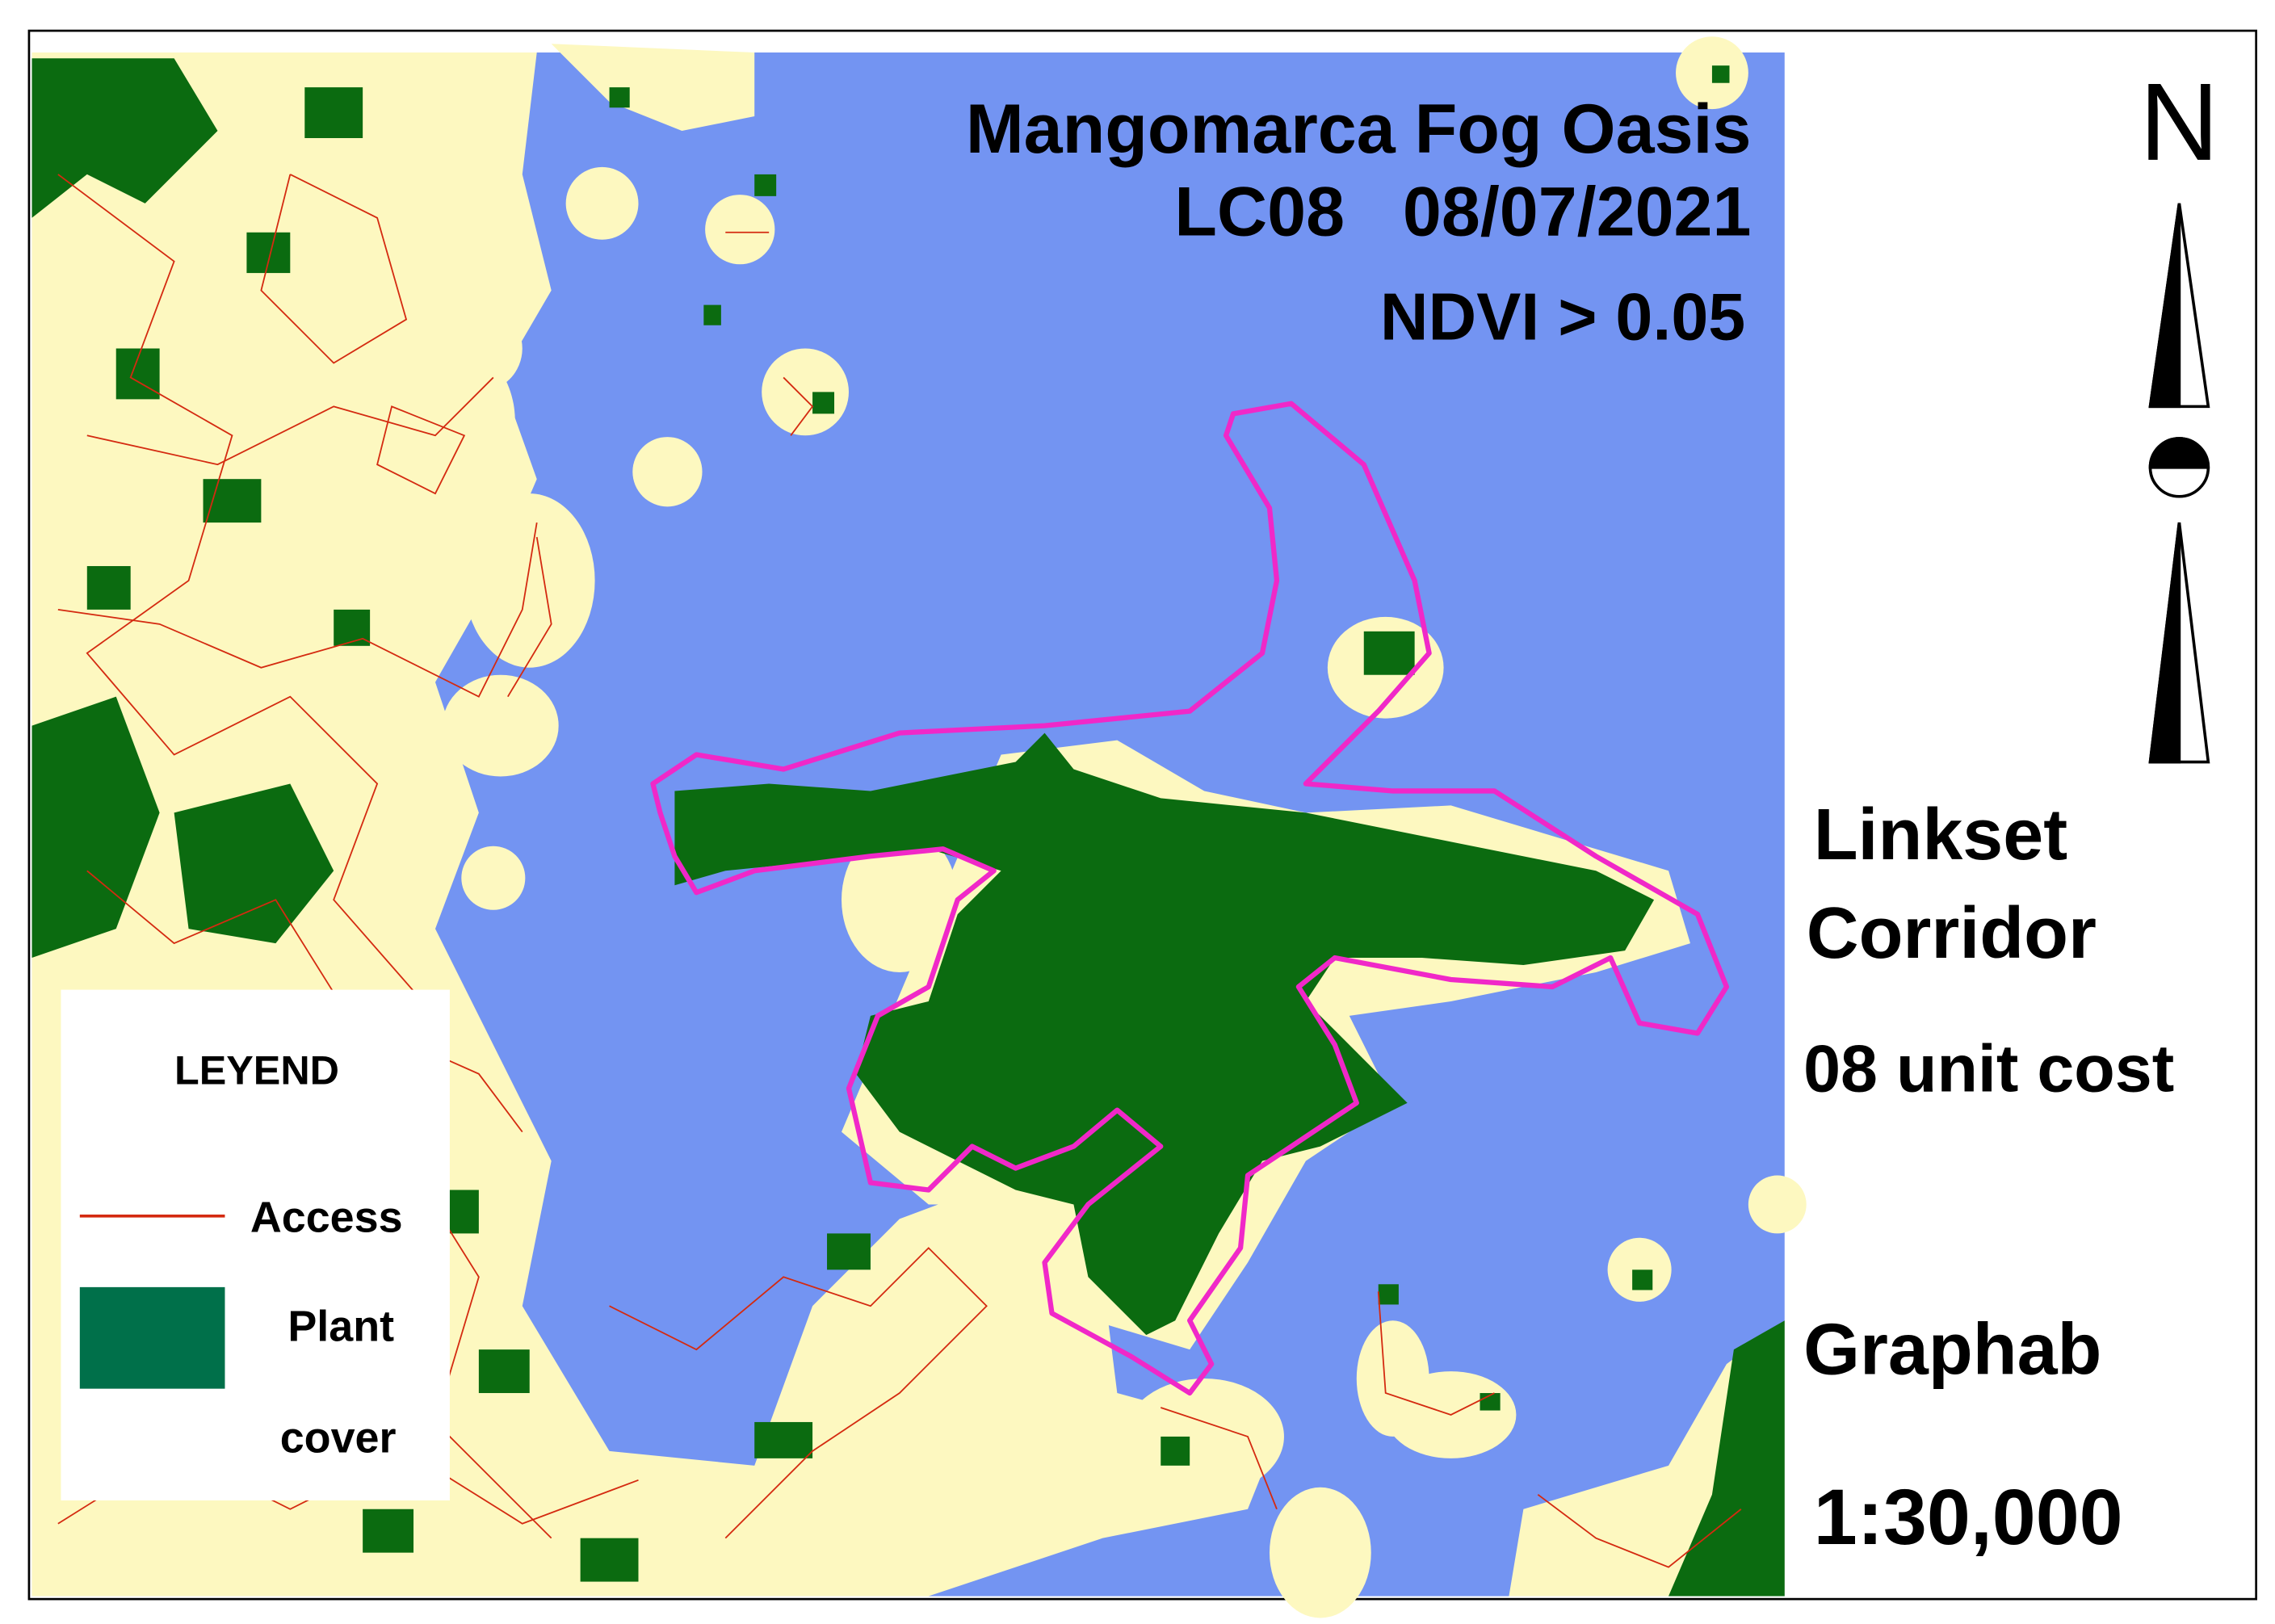 The height and width of the screenshot is (1624, 2275). I want to click on side-label: 08 unit cost, so click(1988, 1068).